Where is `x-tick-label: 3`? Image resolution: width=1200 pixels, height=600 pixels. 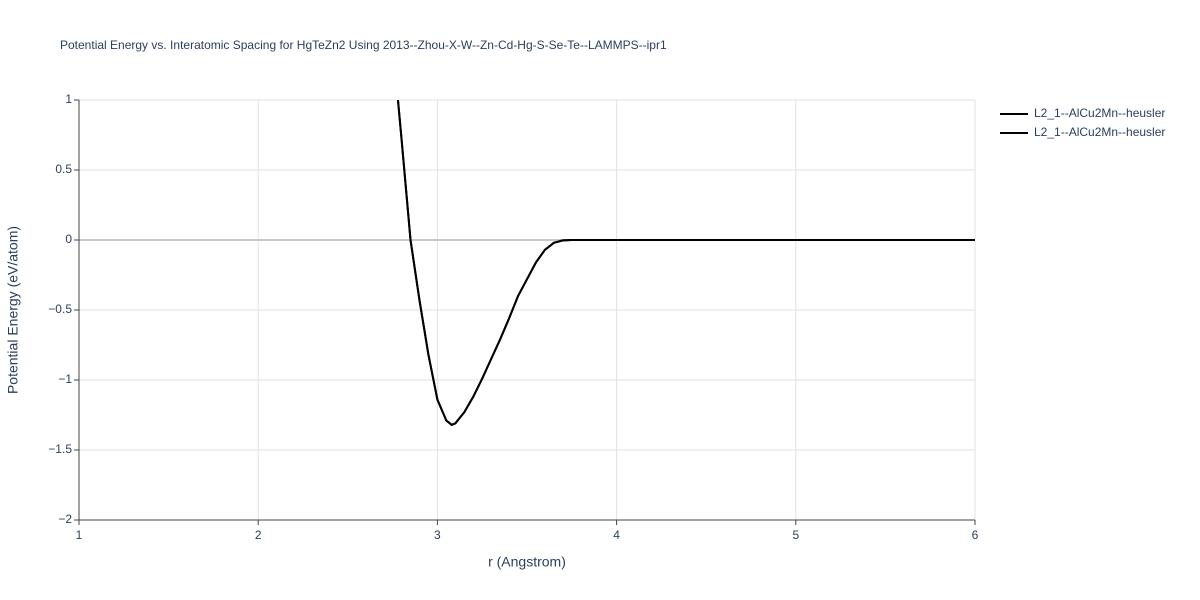 x-tick-label: 3 is located at coordinates (437, 535).